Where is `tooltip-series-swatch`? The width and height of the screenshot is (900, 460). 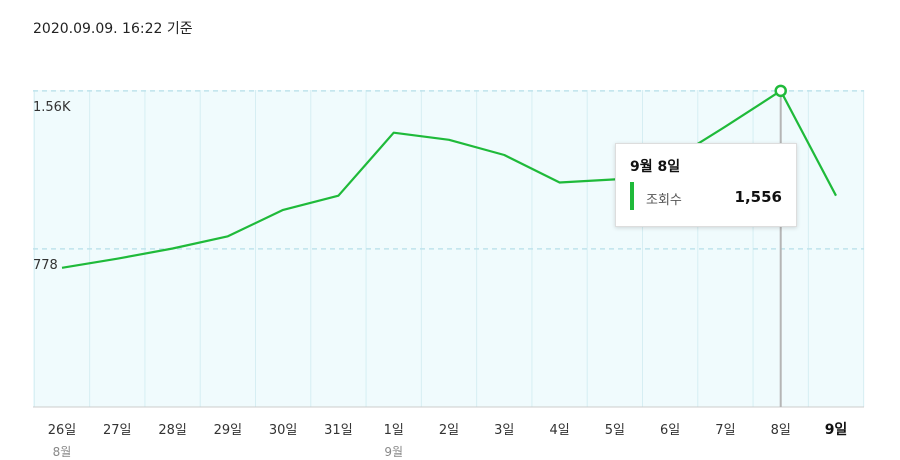 tooltip-series-swatch is located at coordinates (632, 196).